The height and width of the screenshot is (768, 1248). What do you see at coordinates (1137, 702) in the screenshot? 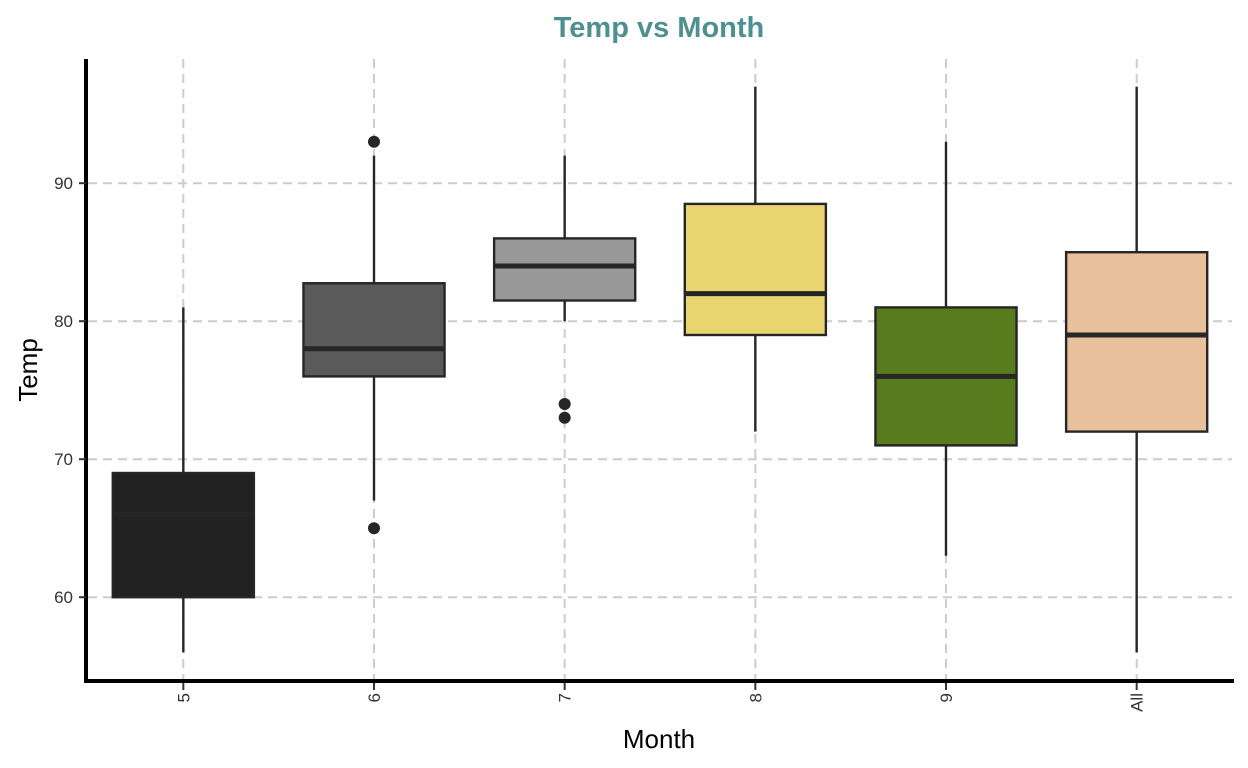
I see `x-tick-label: All` at bounding box center [1137, 702].